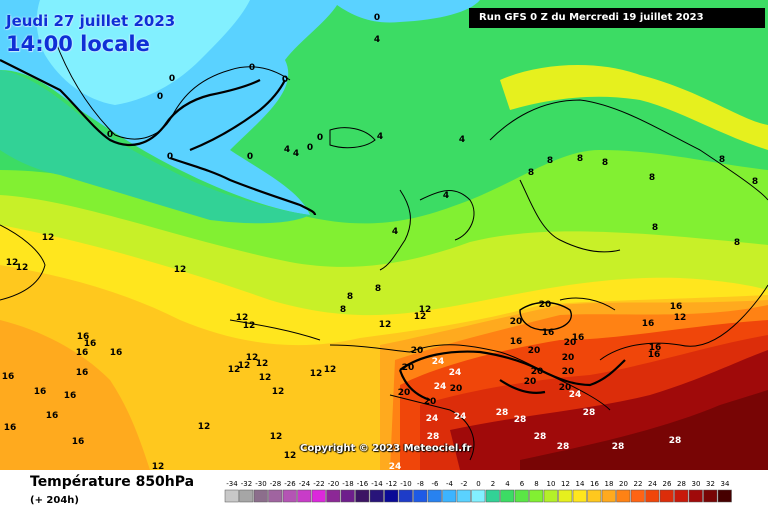 The width and height of the screenshot is (768, 512). Describe the element at coordinates (318, 484) in the screenshot. I see `legend-tick-label: -22` at that location.